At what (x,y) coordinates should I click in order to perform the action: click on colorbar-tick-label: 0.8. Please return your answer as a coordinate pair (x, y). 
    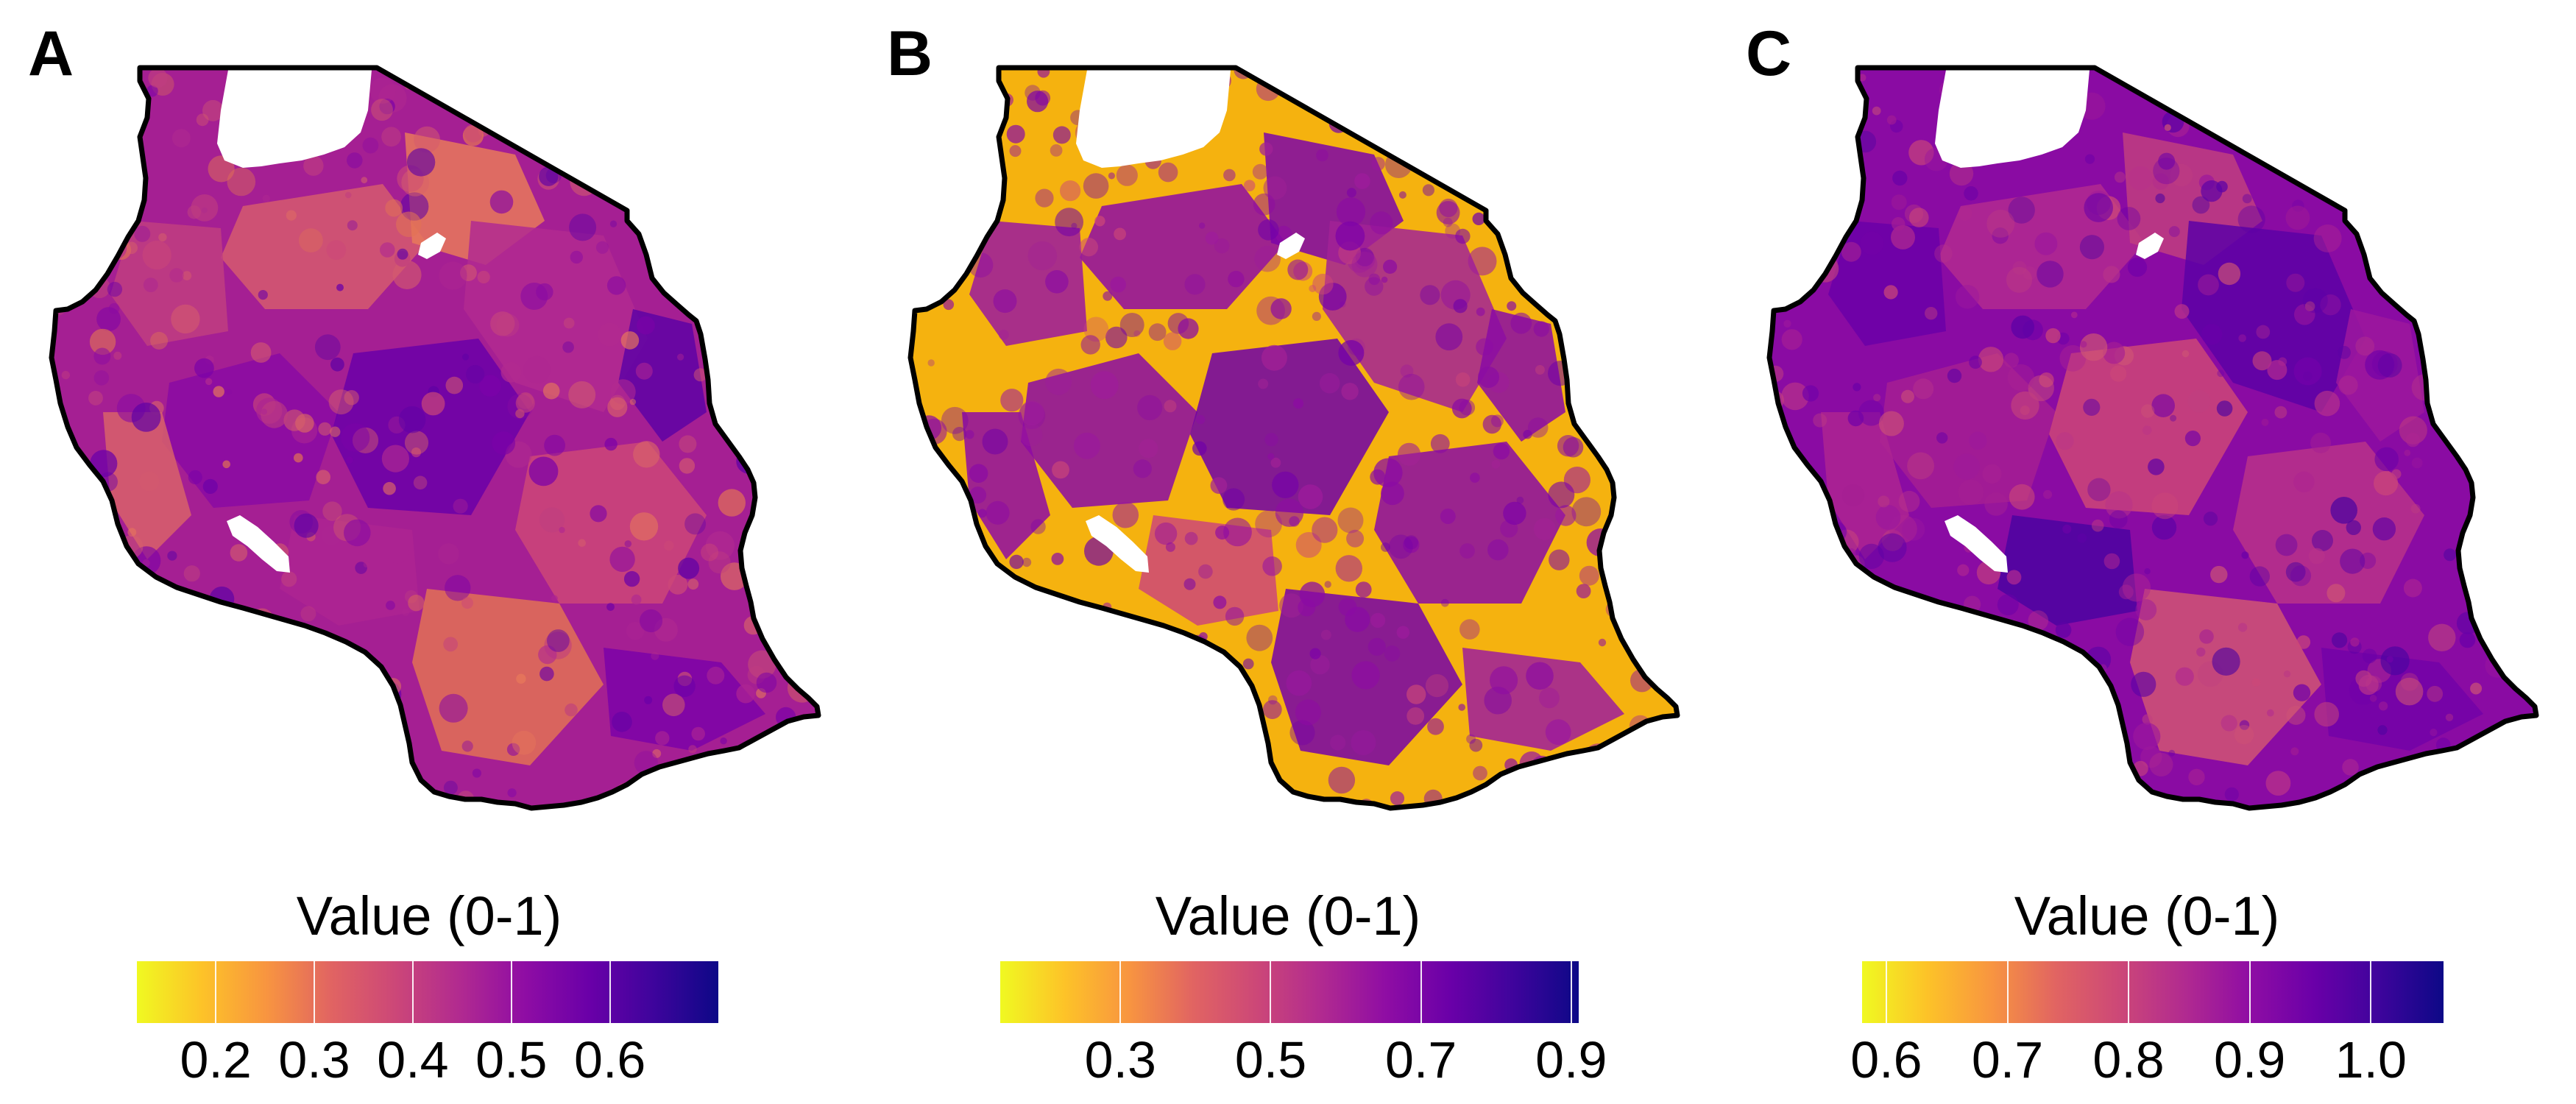
    Looking at the image, I should click on (2128, 1060).